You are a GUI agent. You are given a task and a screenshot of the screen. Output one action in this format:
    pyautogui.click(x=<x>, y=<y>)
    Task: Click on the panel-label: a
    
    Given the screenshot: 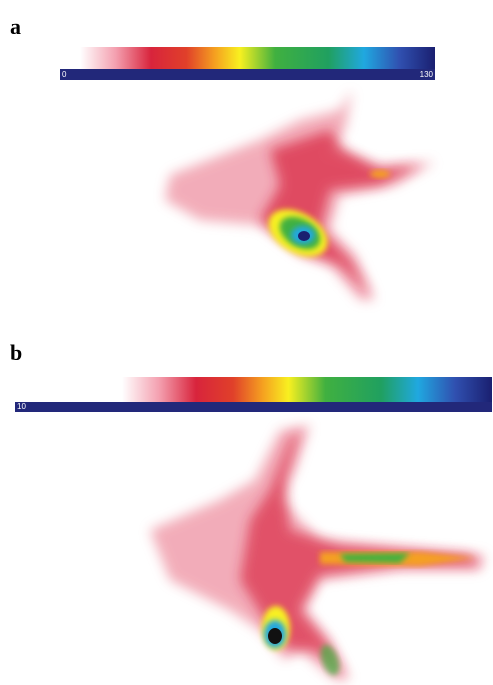 What is the action you would take?
    pyautogui.click(x=15, y=26)
    